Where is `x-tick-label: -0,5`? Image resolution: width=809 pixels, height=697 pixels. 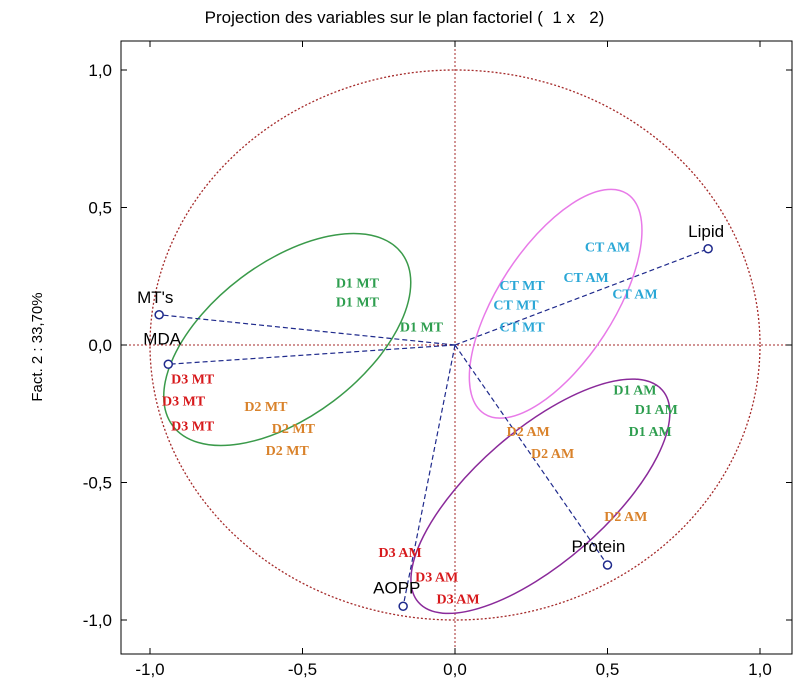
x-tick-label: -0,5 is located at coordinates (302, 669).